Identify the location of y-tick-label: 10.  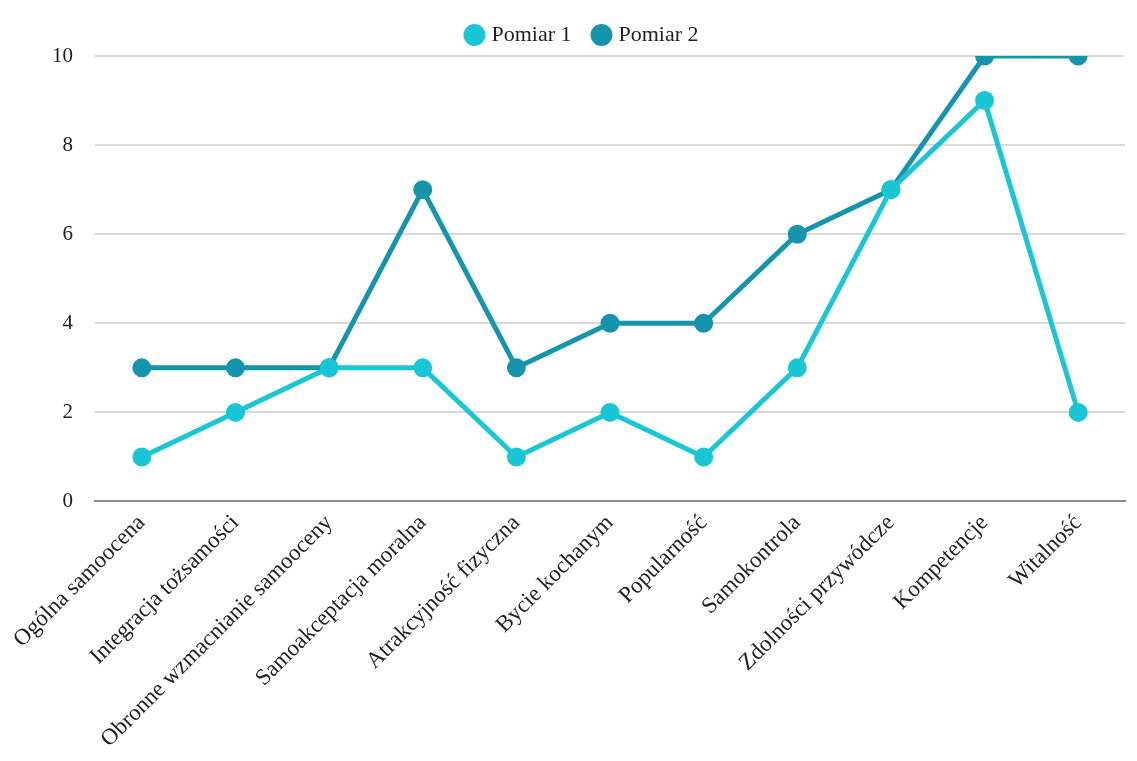
(62, 54).